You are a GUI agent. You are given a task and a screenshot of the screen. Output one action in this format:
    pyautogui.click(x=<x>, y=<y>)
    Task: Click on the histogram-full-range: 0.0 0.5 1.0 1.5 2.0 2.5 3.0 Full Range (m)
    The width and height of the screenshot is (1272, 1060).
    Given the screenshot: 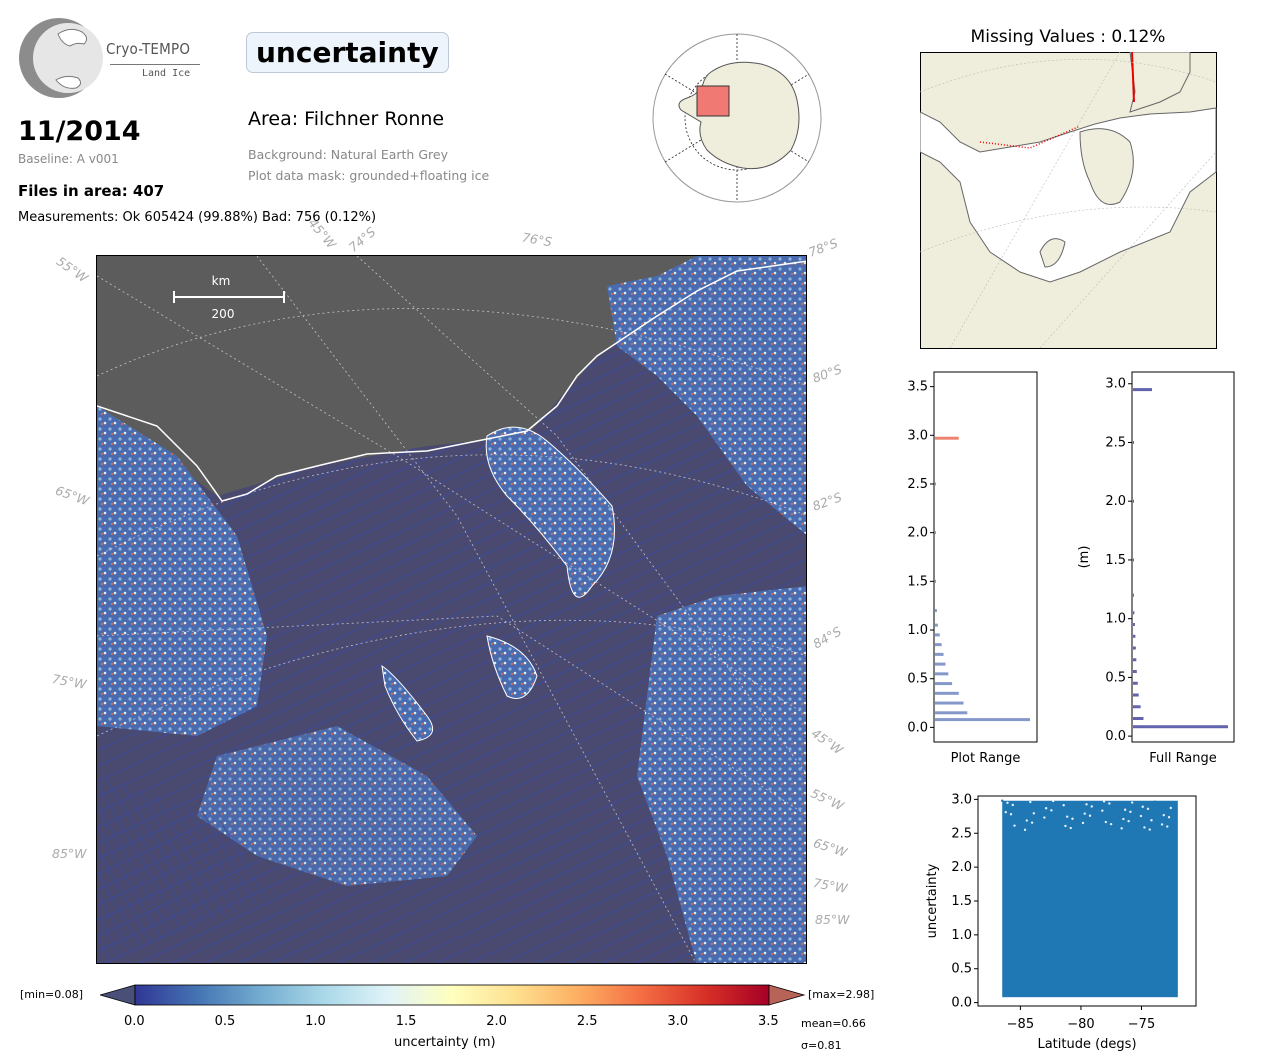 What is the action you would take?
    pyautogui.click(x=1156, y=568)
    